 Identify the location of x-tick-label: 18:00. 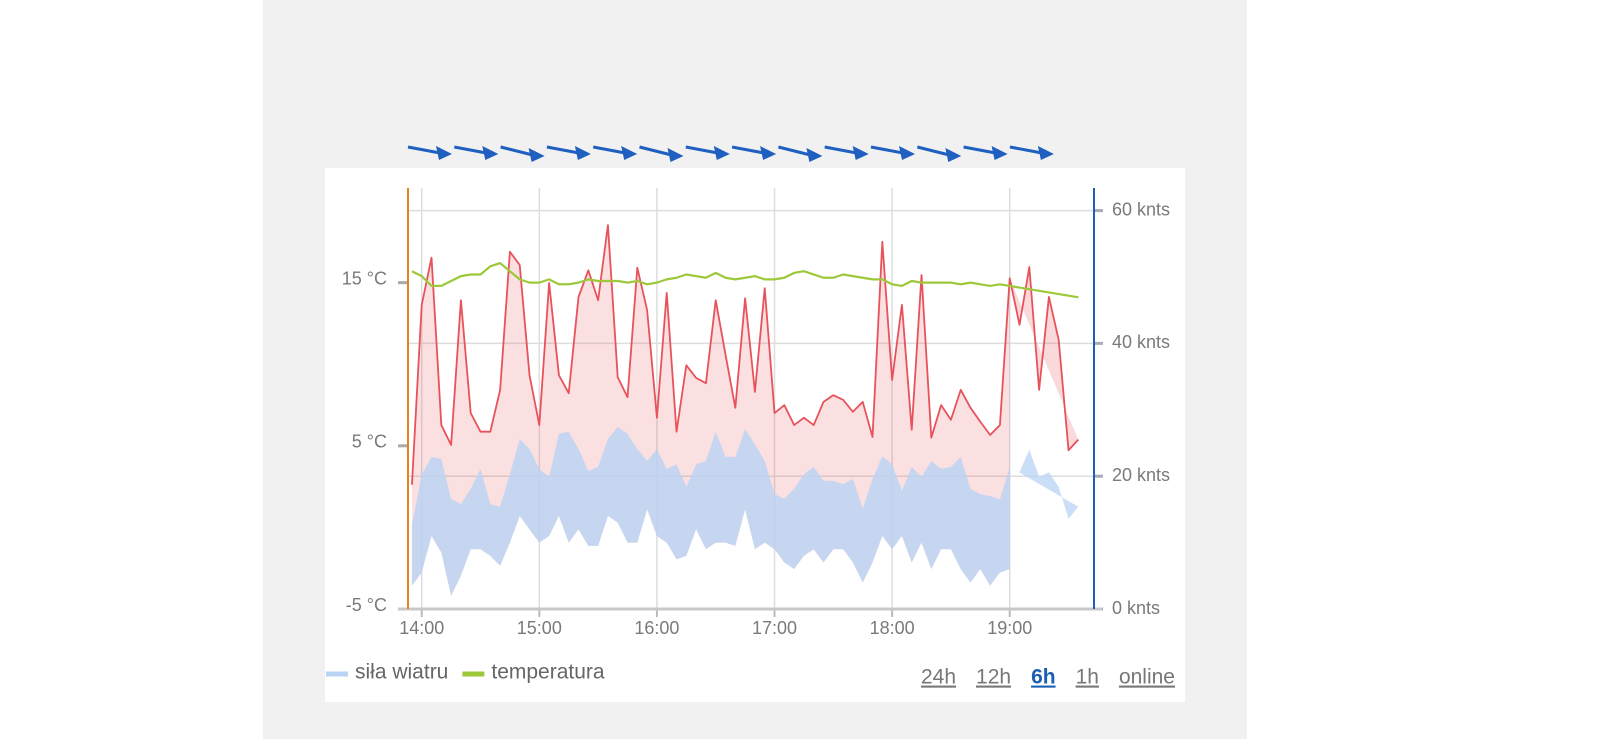
(892, 628).